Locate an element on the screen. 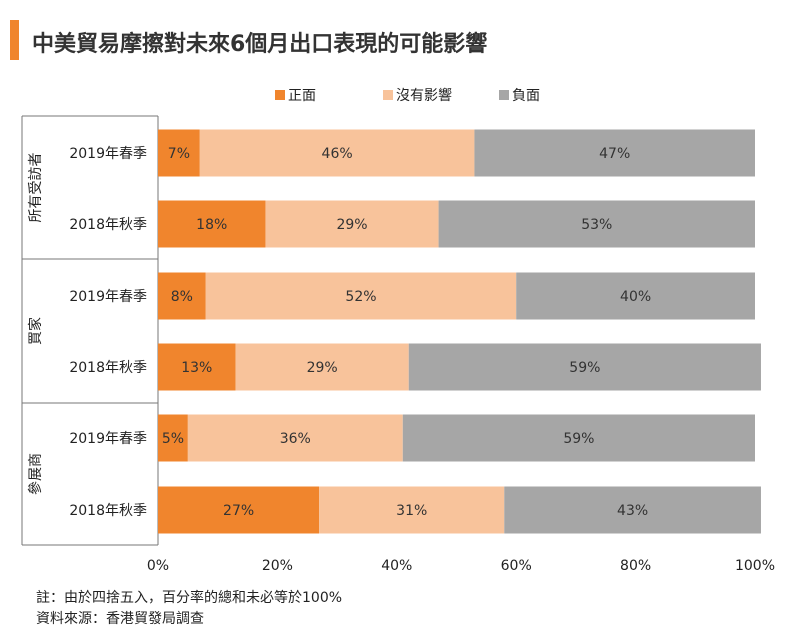  x-tick-label: 80% is located at coordinates (635, 566).